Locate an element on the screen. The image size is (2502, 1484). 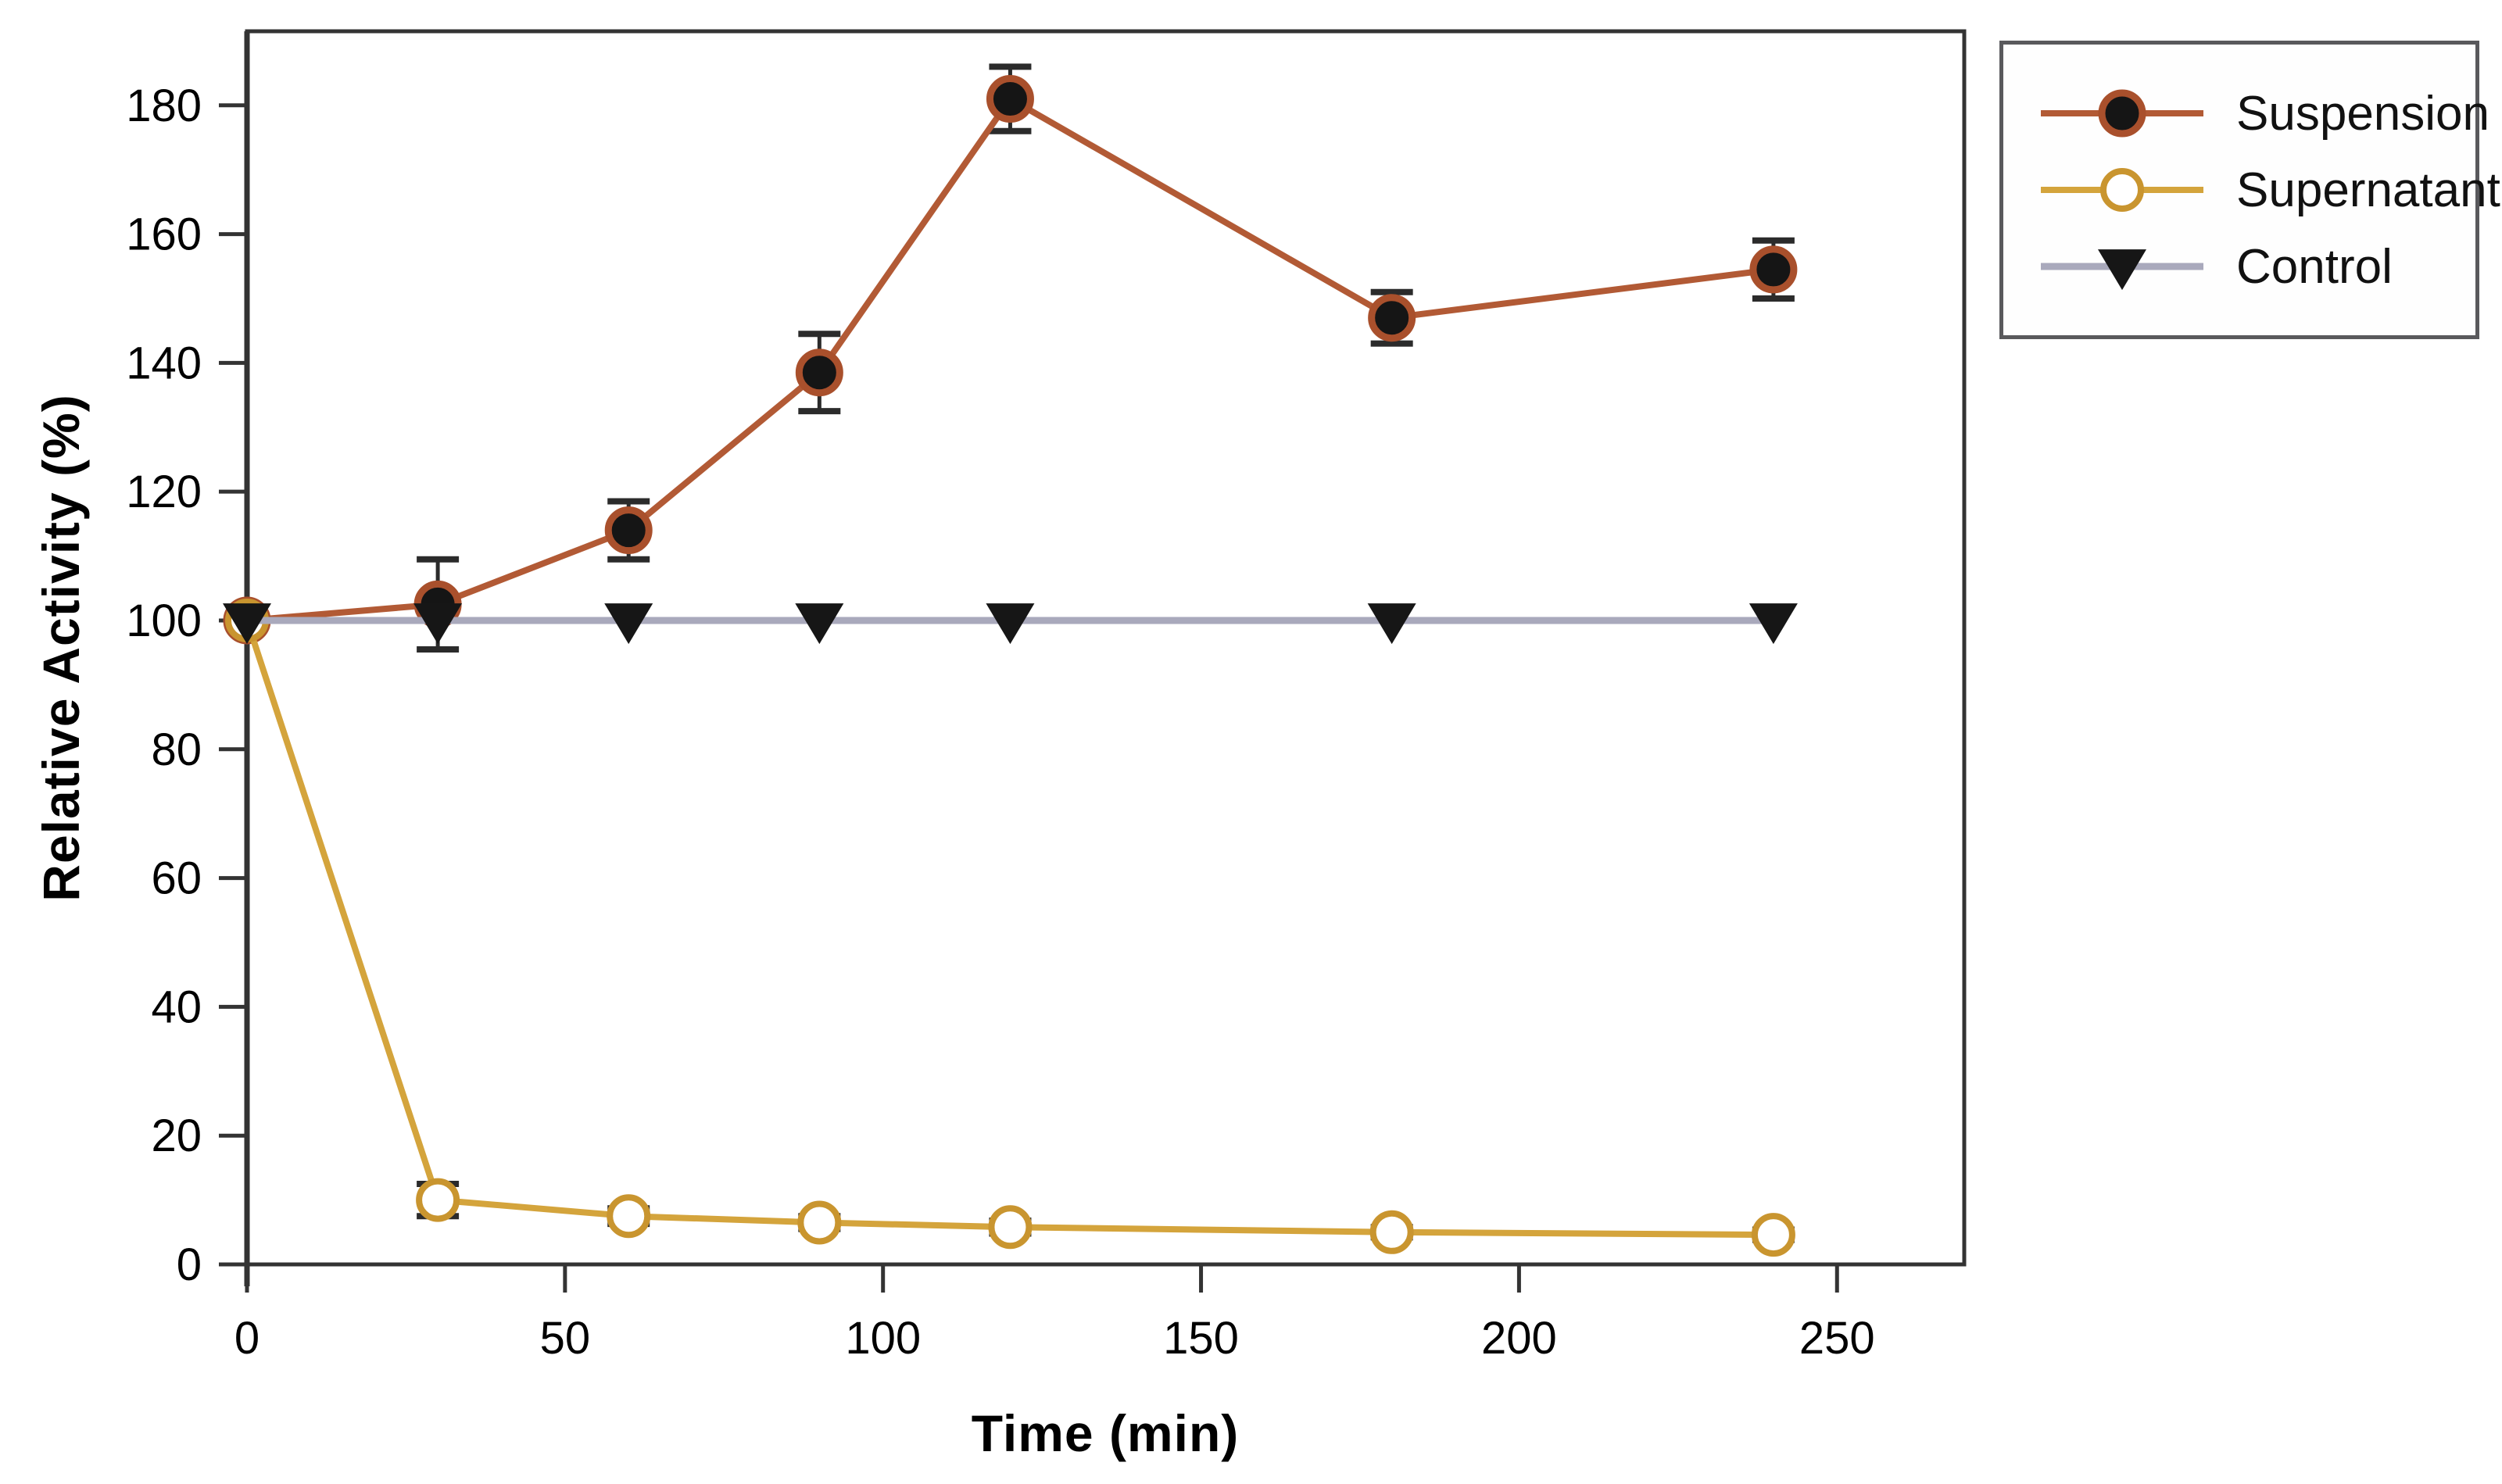
series-control is located at coordinates (1011, 624).